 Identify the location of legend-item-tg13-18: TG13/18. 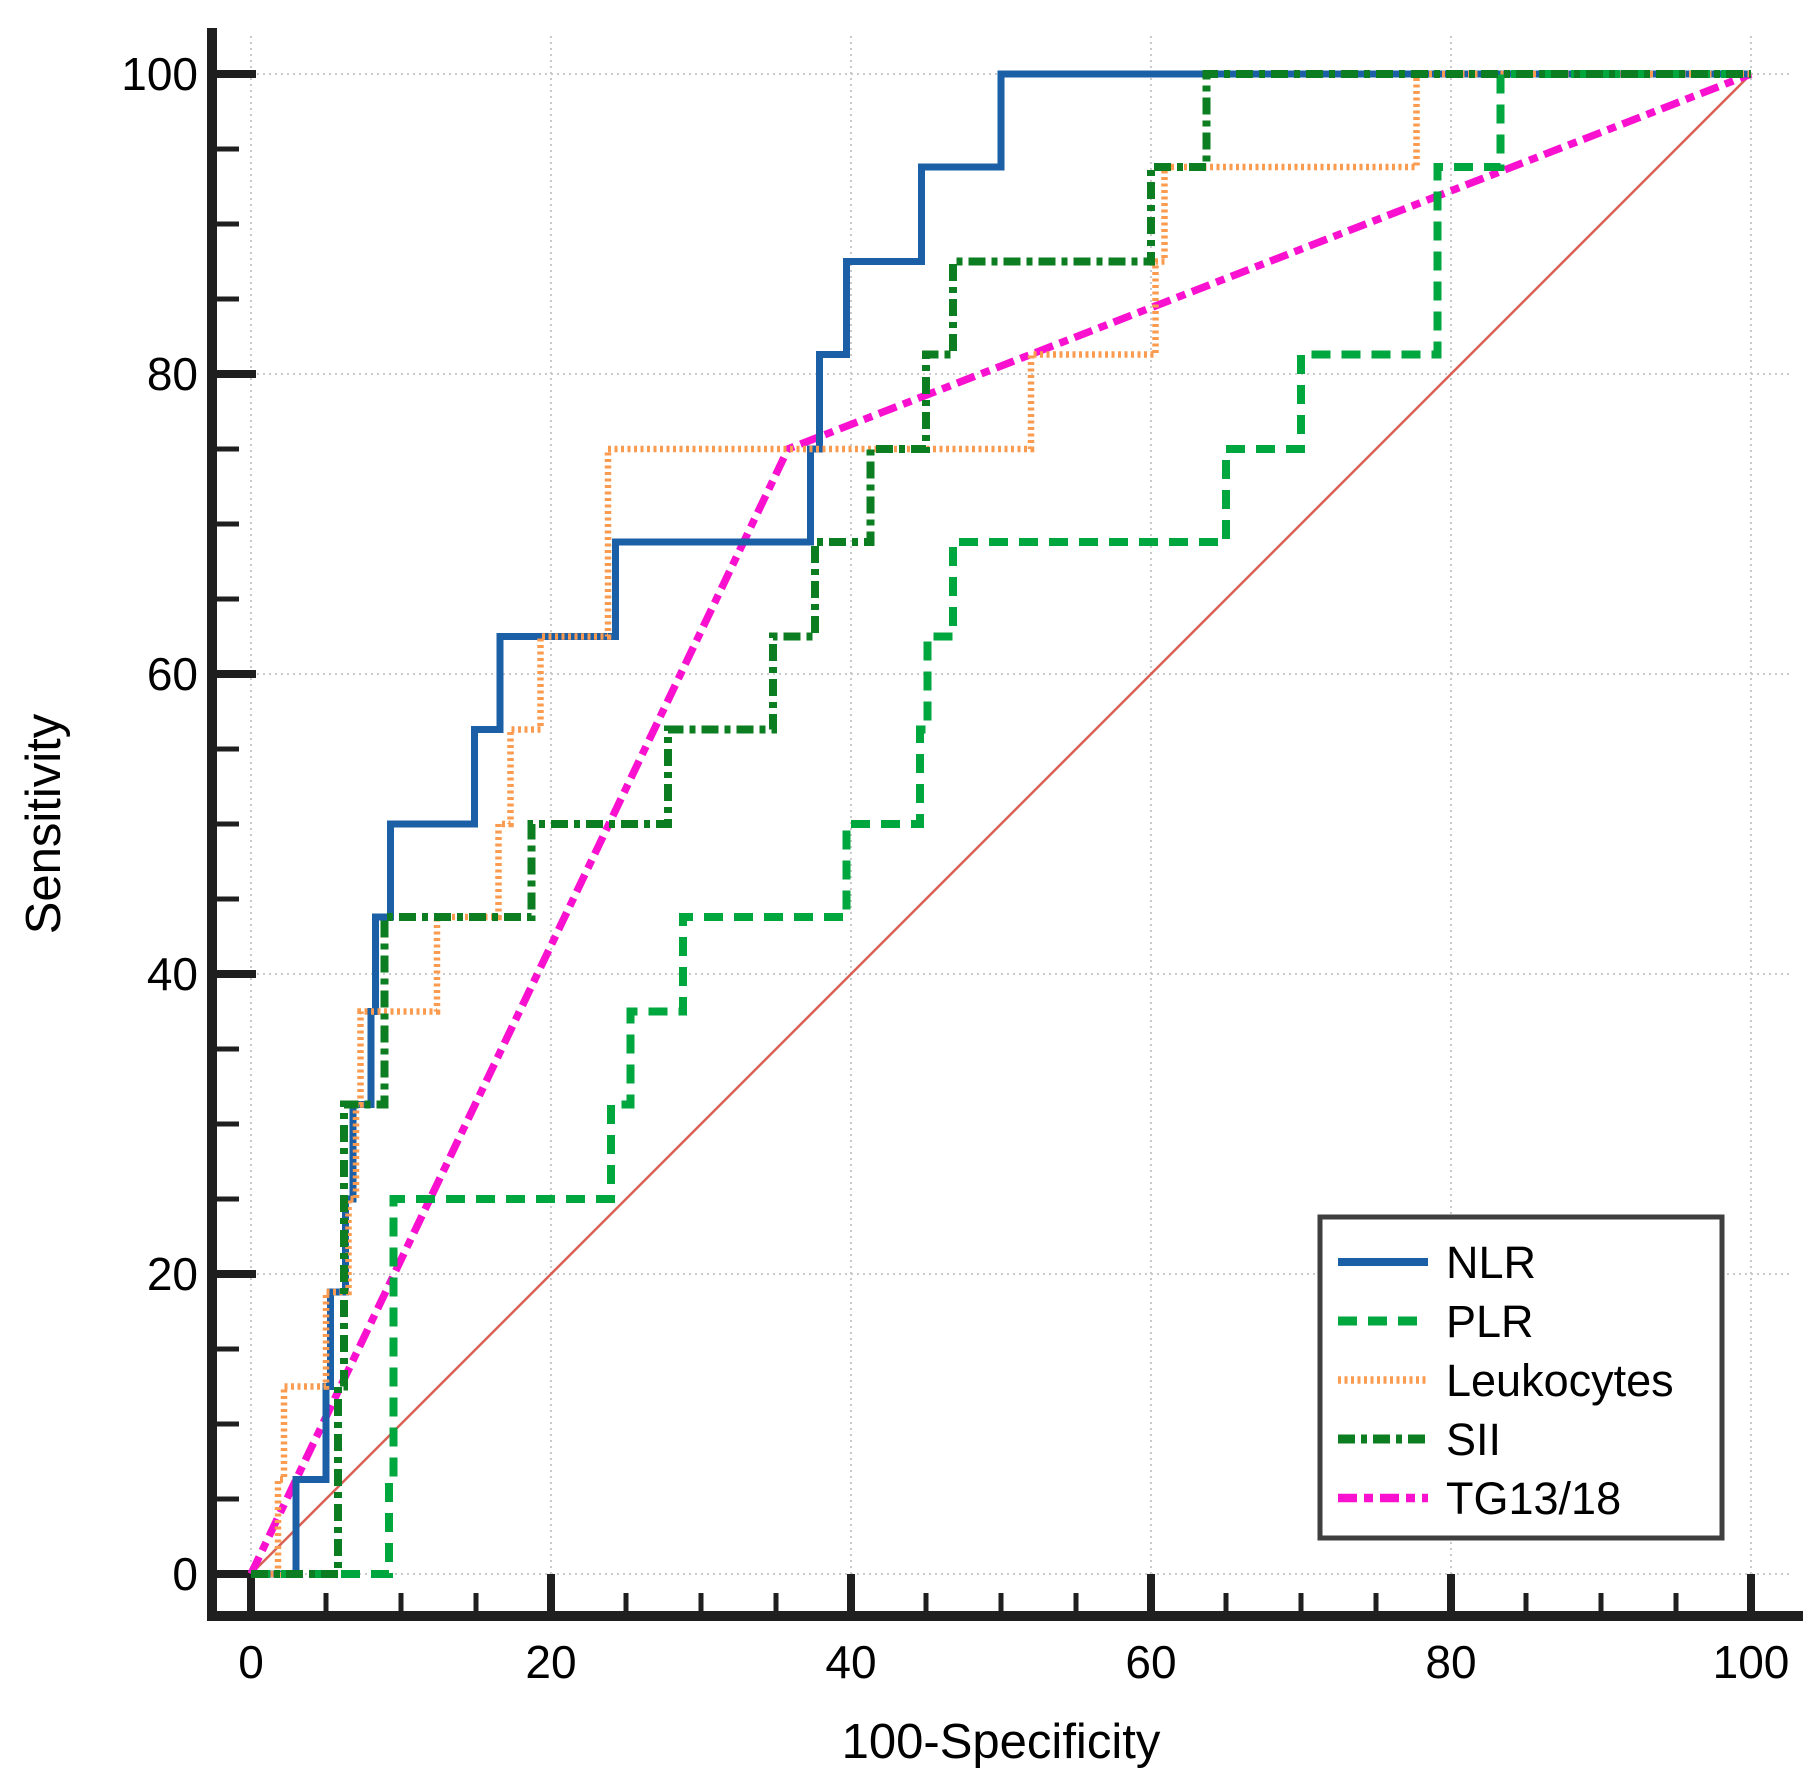
(1479, 1498).